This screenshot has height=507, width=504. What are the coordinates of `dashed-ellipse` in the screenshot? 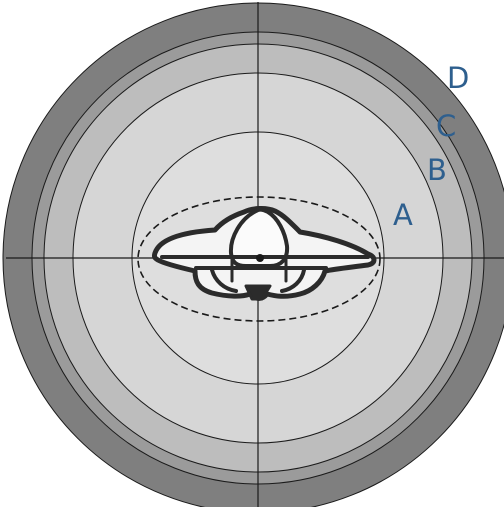 It's located at (259, 259).